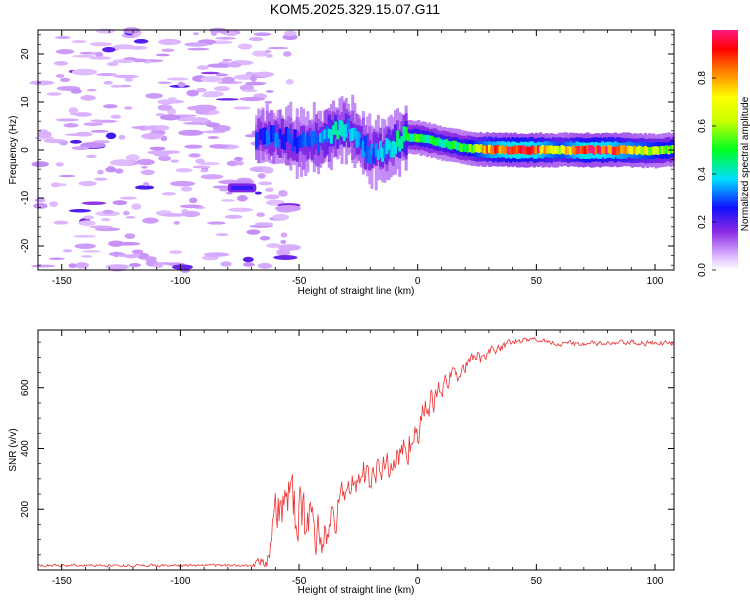 This screenshot has height=605, width=750. Describe the element at coordinates (702, 270) in the screenshot. I see `colorbar-tick-label: 0.0` at that location.